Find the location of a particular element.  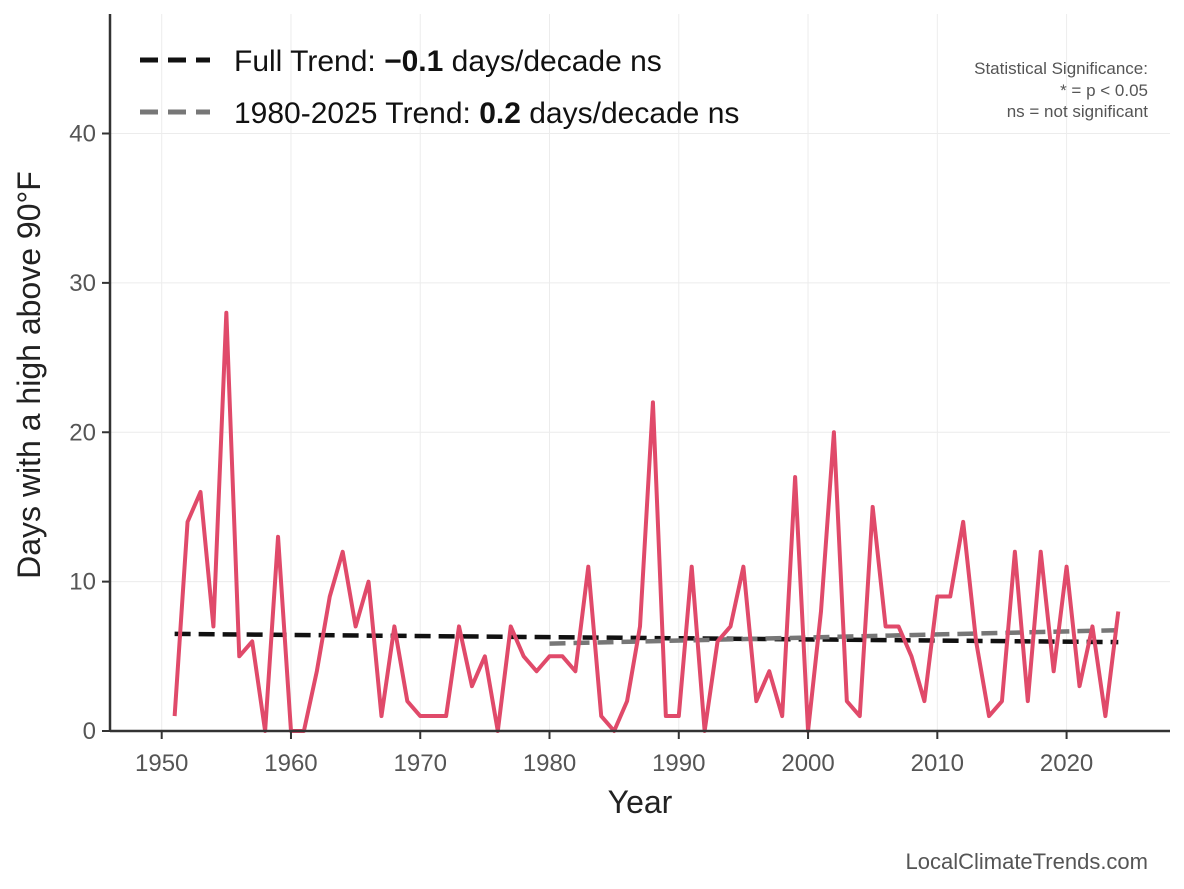

significance-line-1: Statistical Significance: is located at coordinates (1061, 68).